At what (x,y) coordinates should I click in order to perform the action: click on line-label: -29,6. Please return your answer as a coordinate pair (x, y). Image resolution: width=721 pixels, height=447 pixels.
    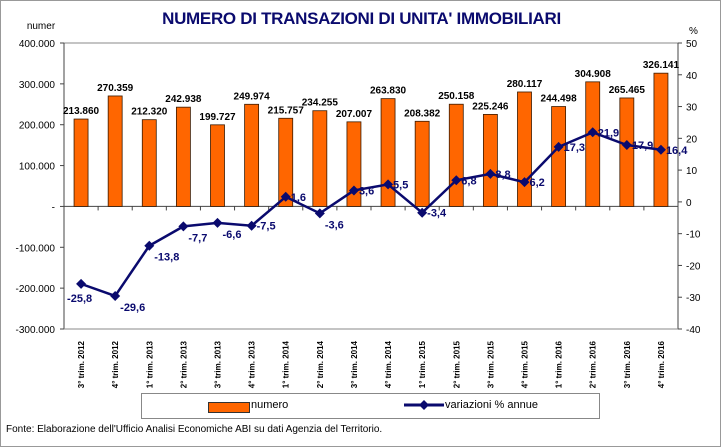
    Looking at the image, I should click on (132, 308).